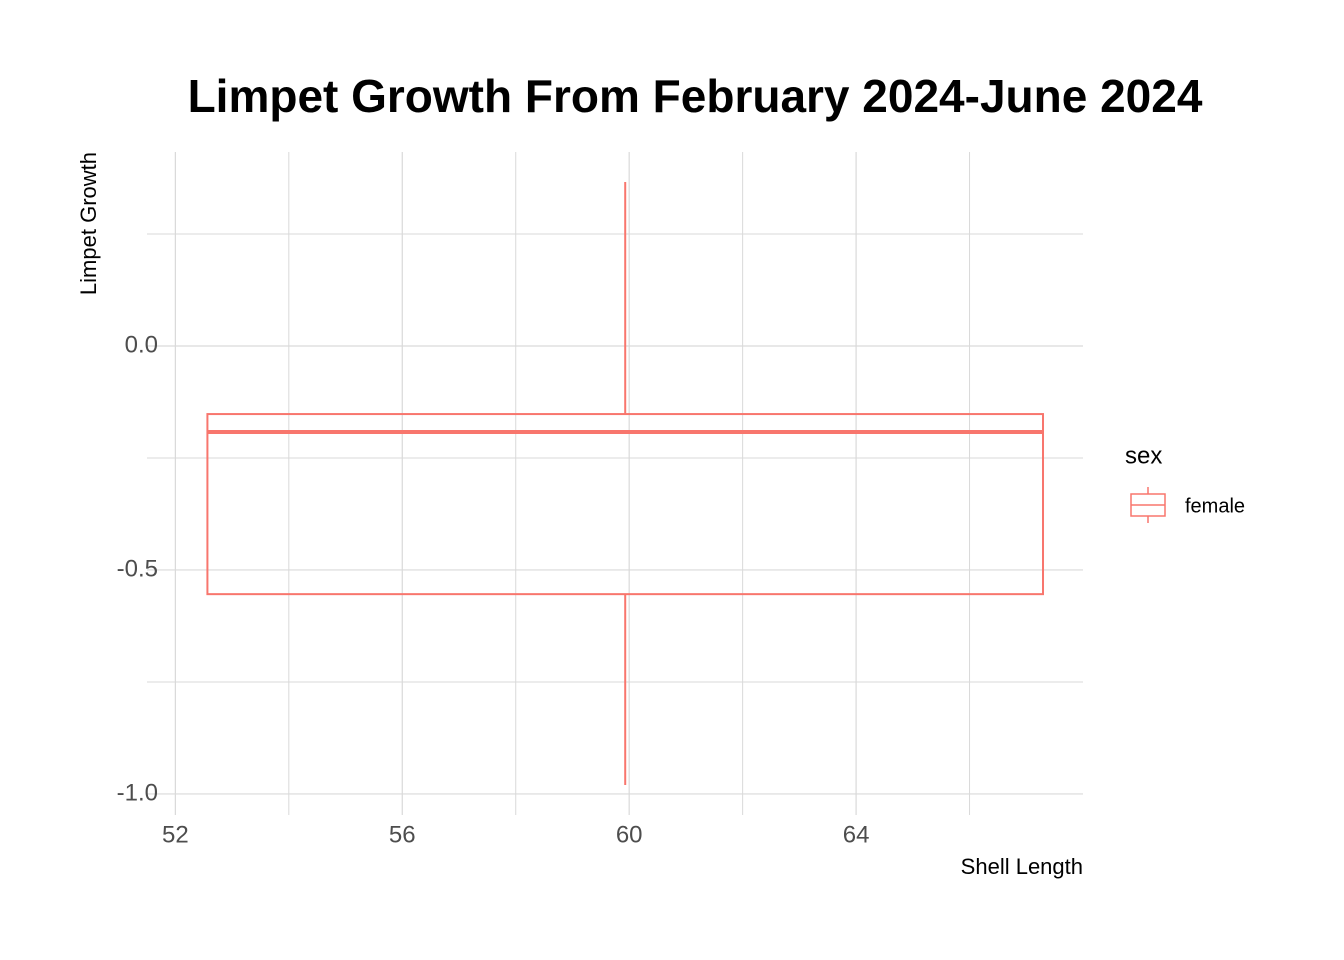  I want to click on x-tick-label: 64, so click(856, 834).